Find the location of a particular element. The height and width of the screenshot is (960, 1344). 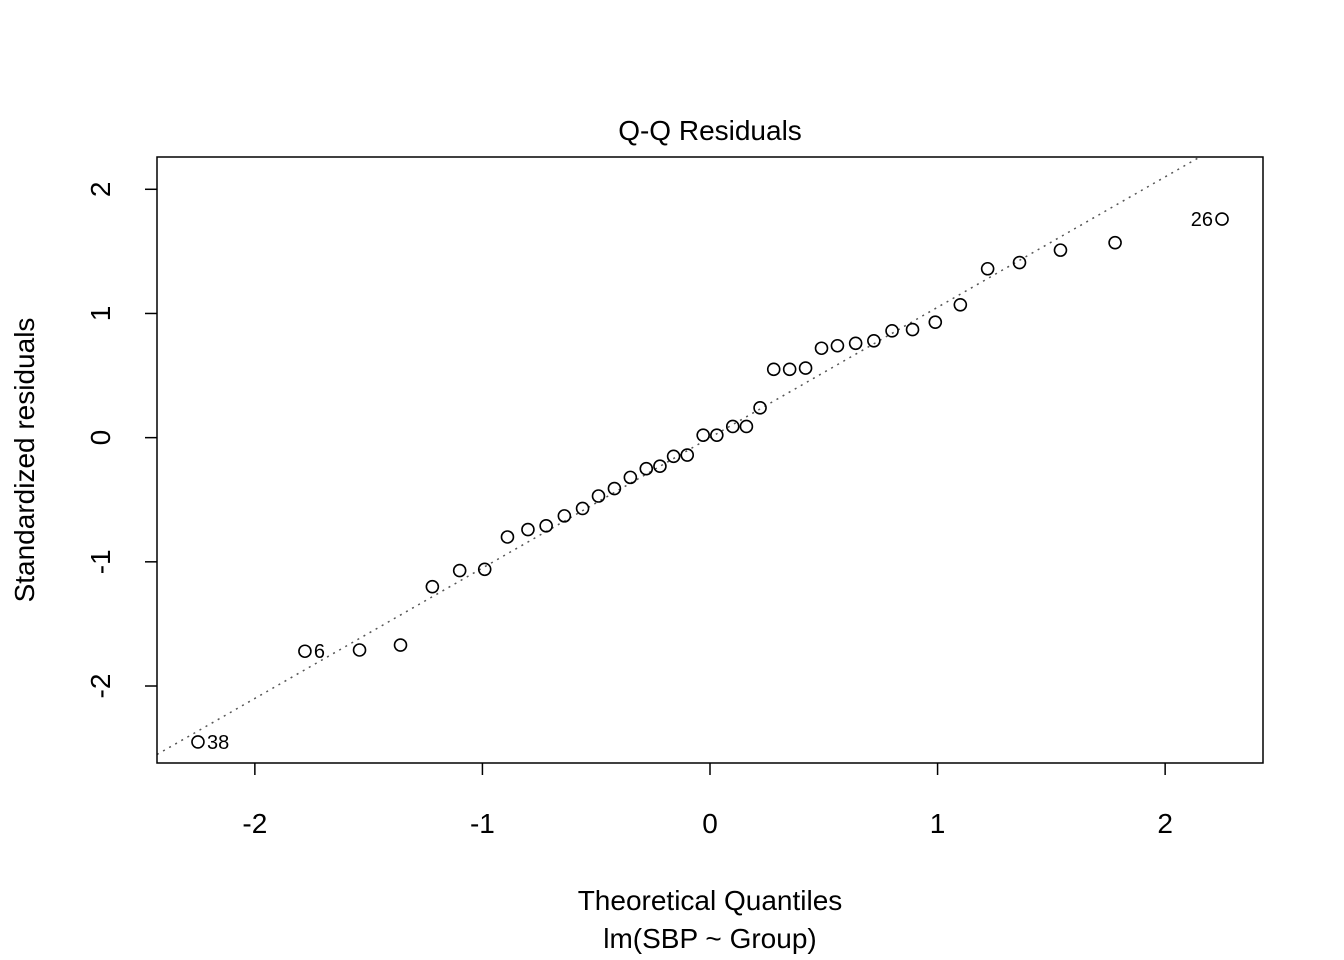

chart-title: Q-Q Residuals is located at coordinates (710, 130).